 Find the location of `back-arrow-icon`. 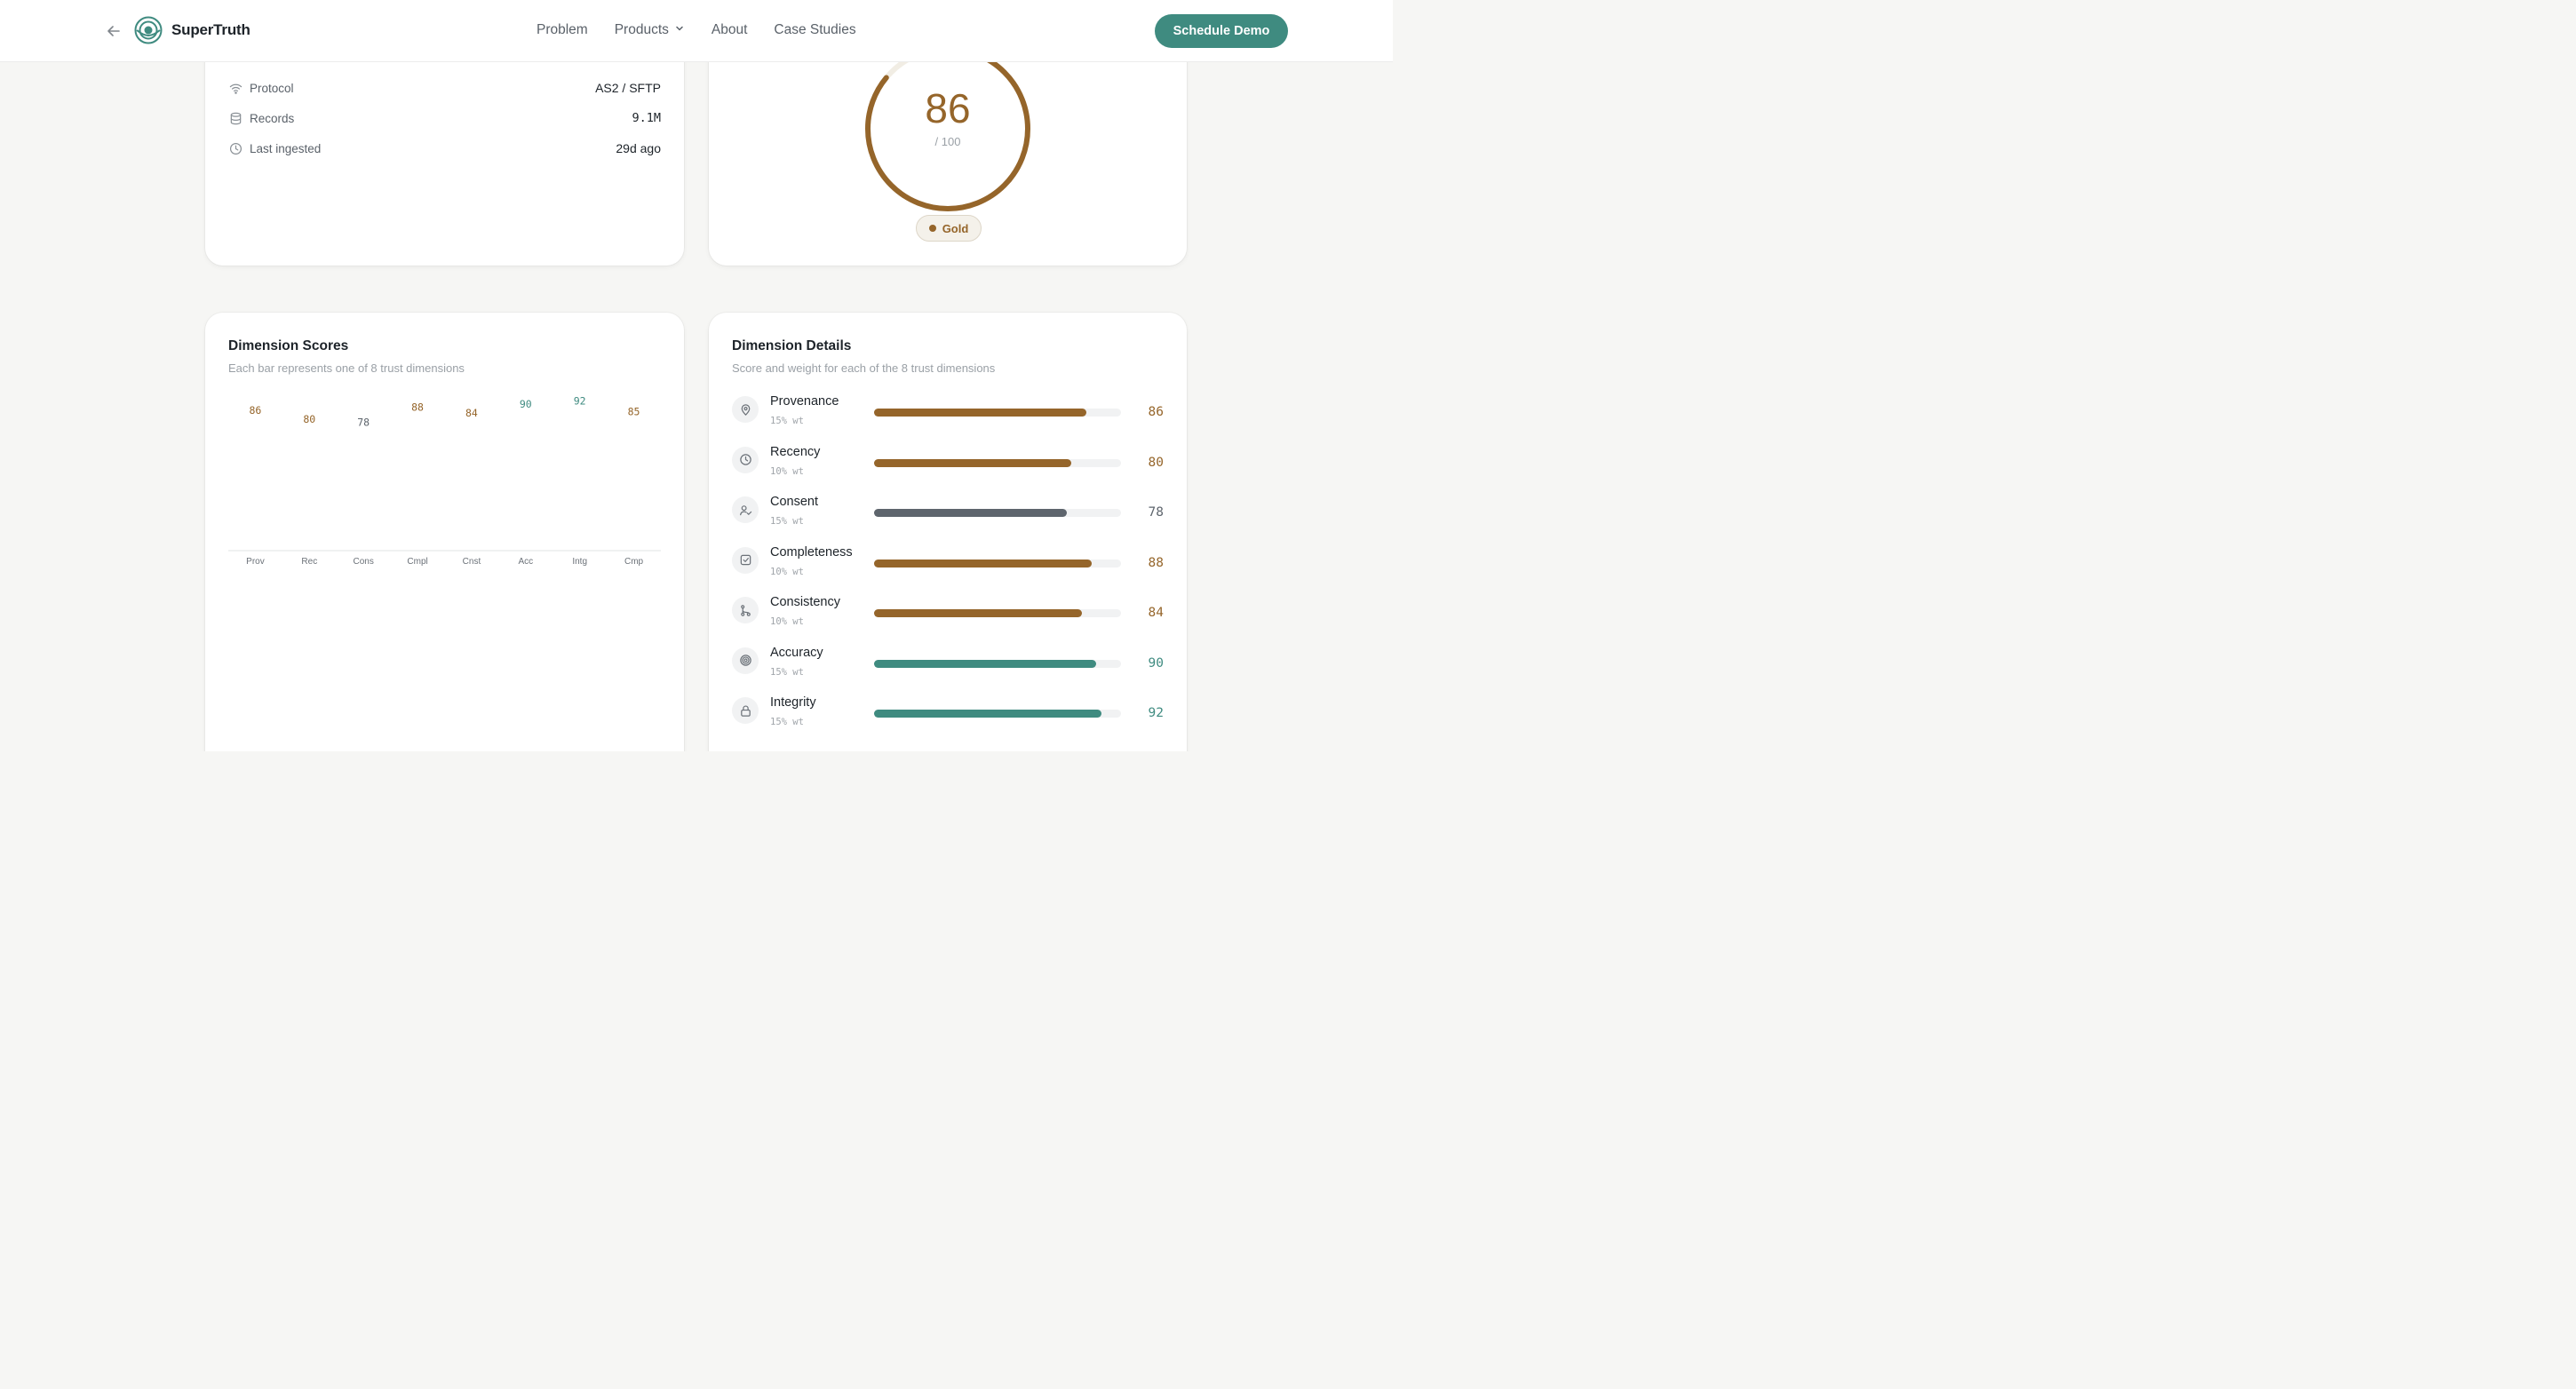

back-arrow-icon is located at coordinates (113, 31).